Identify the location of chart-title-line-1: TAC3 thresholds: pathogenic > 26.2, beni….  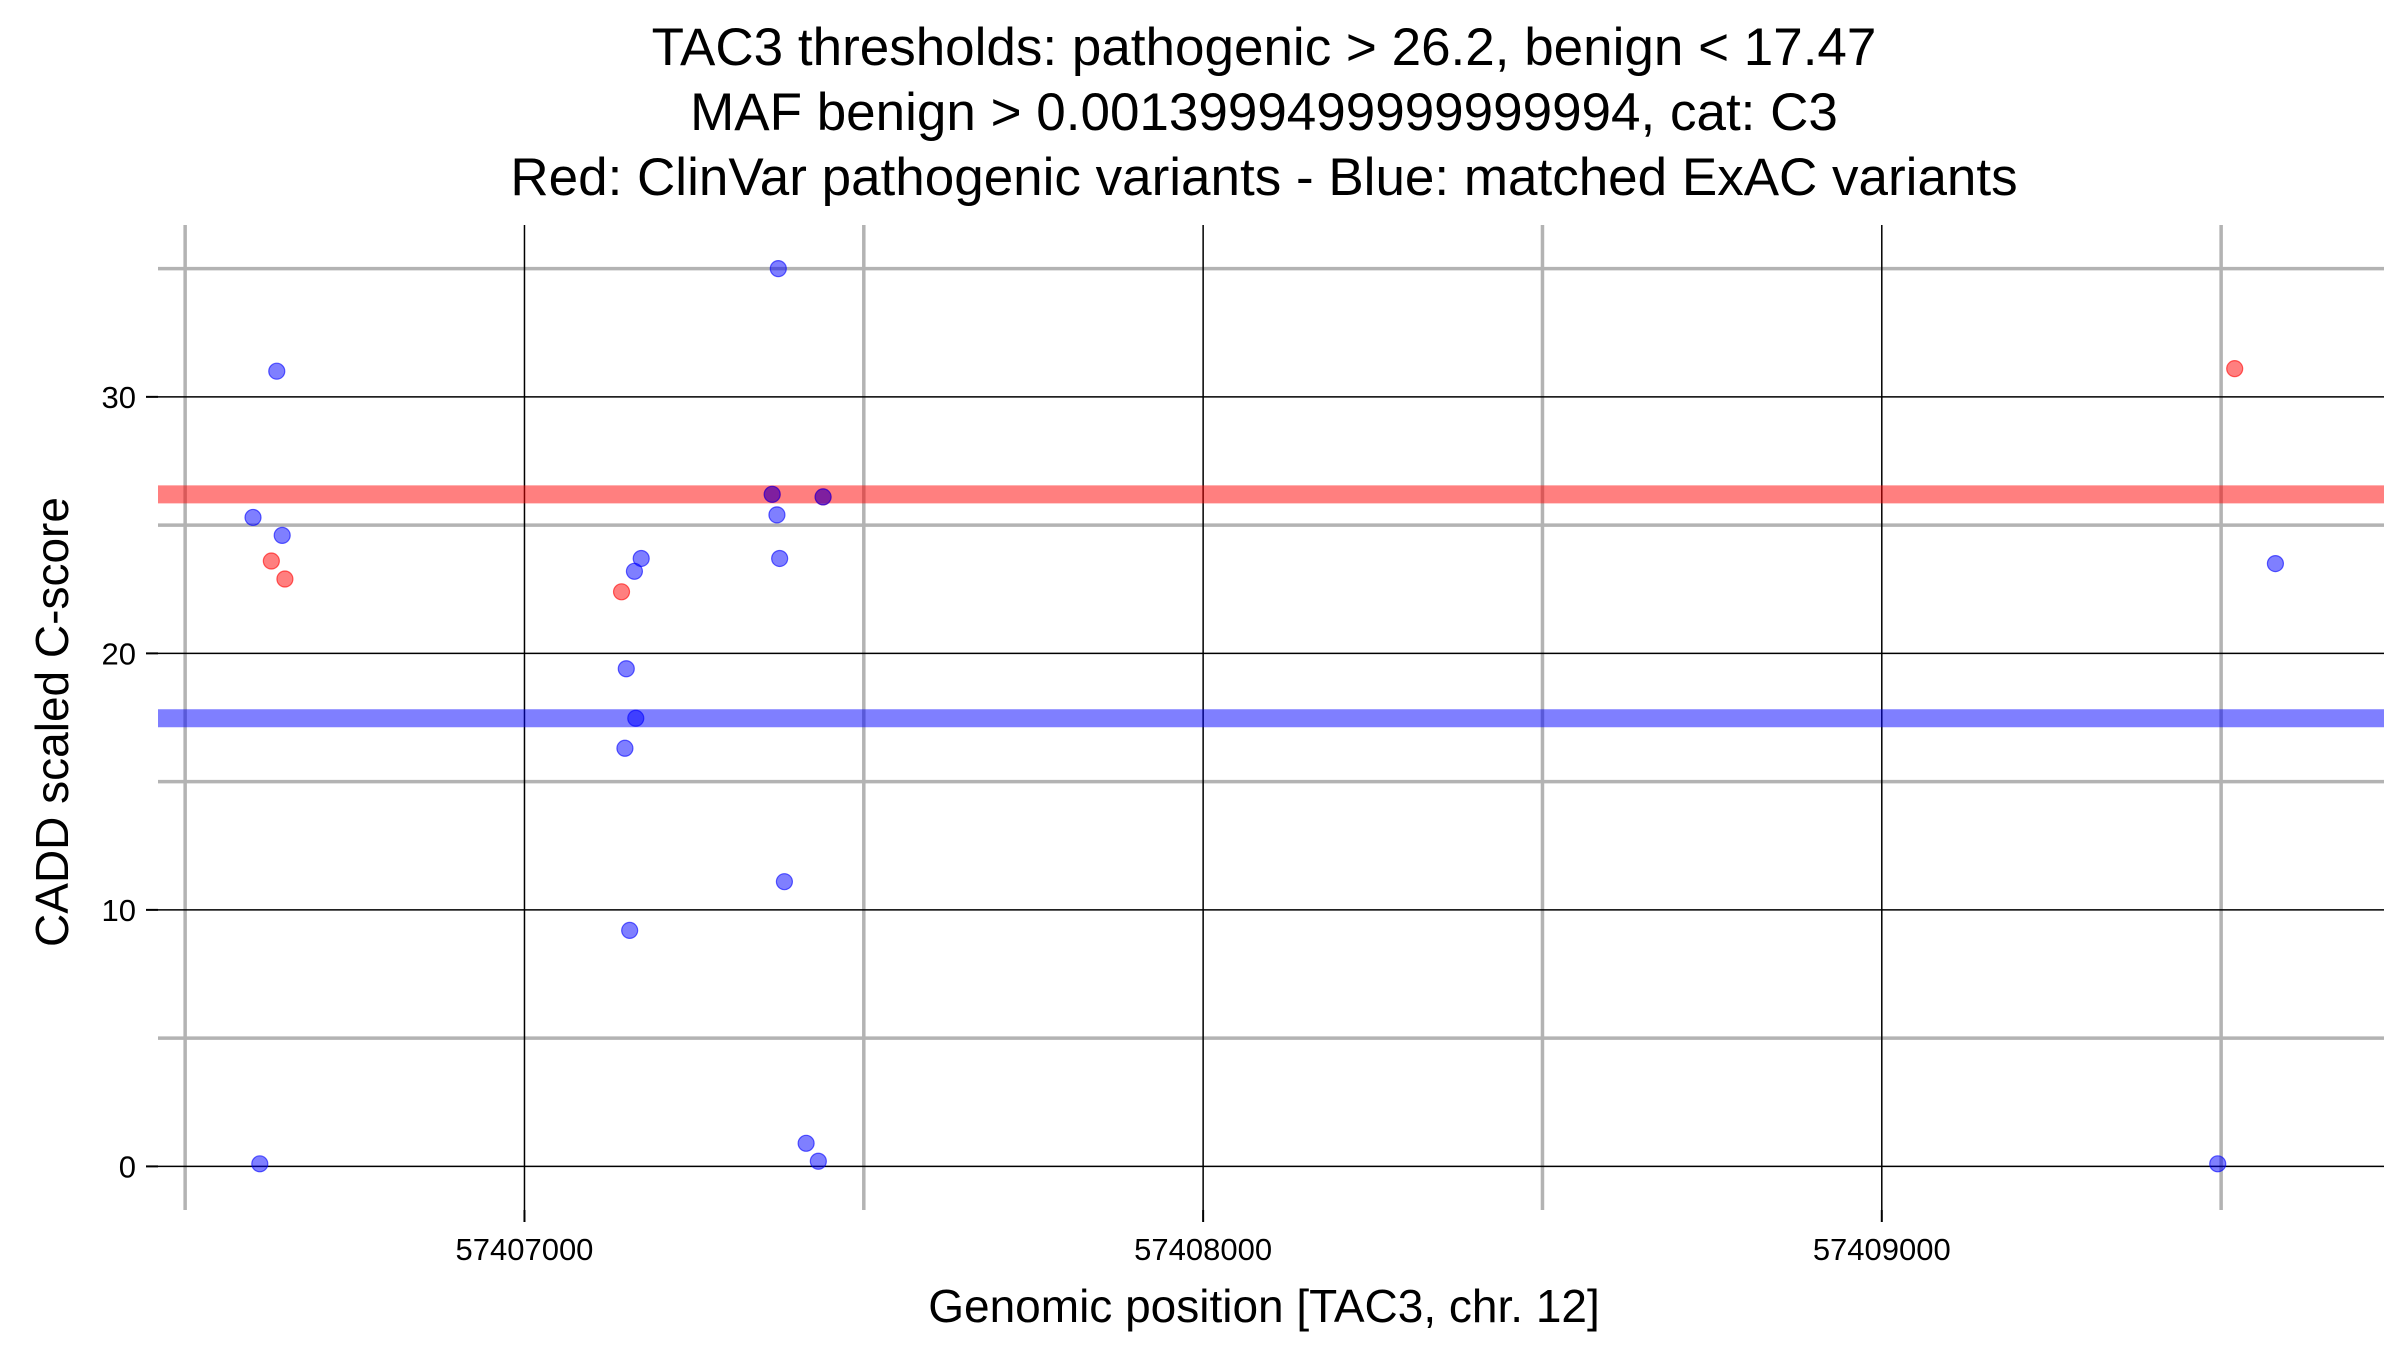
(1264, 47).